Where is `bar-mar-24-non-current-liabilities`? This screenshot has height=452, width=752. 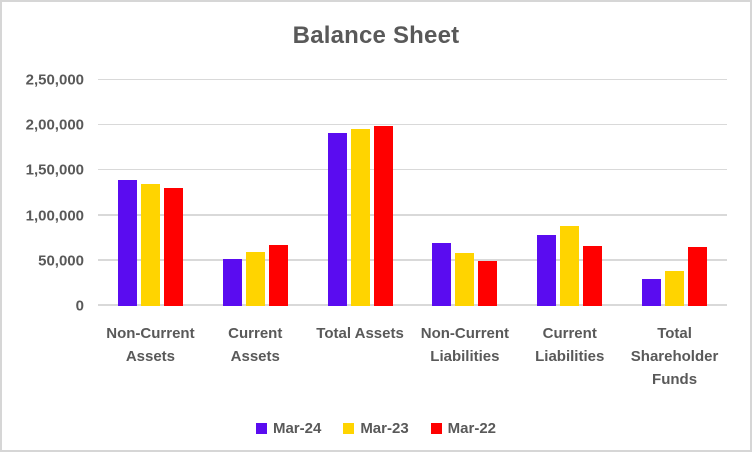
bar-mar-24-non-current-liabilities is located at coordinates (442, 274).